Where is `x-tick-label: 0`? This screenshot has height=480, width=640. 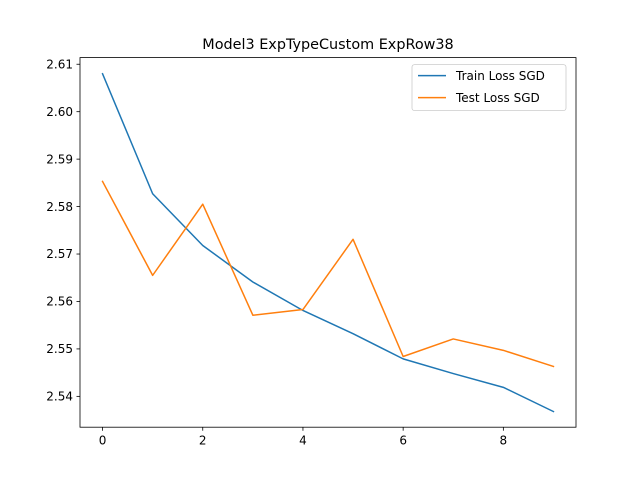 x-tick-label: 0 is located at coordinates (103, 441).